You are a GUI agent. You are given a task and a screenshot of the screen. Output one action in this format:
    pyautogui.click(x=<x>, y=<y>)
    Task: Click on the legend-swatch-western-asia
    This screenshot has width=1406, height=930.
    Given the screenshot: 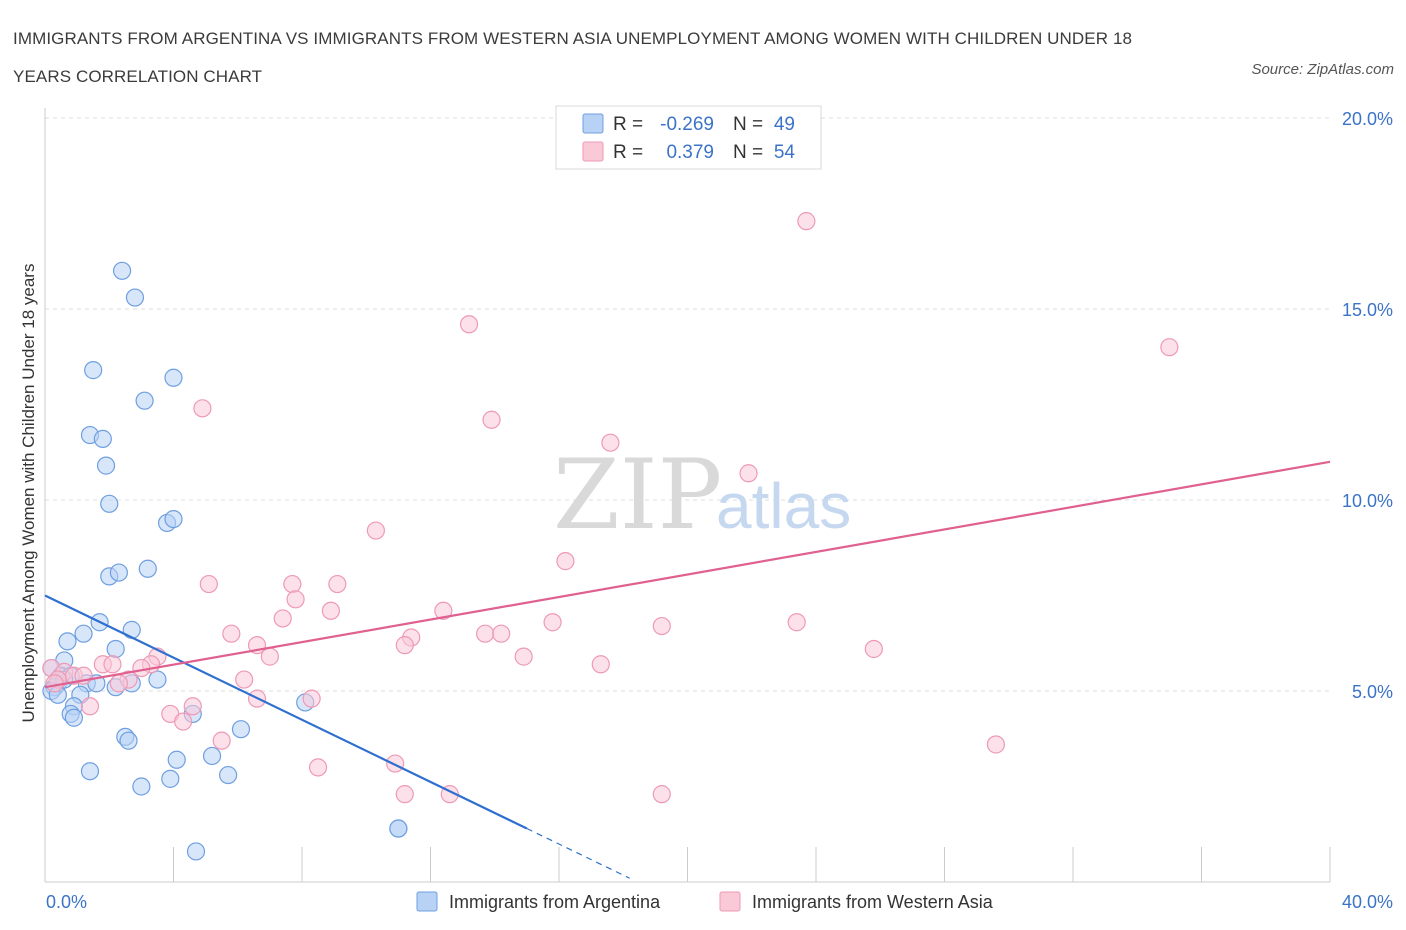 What is the action you would take?
    pyautogui.click(x=593, y=151)
    